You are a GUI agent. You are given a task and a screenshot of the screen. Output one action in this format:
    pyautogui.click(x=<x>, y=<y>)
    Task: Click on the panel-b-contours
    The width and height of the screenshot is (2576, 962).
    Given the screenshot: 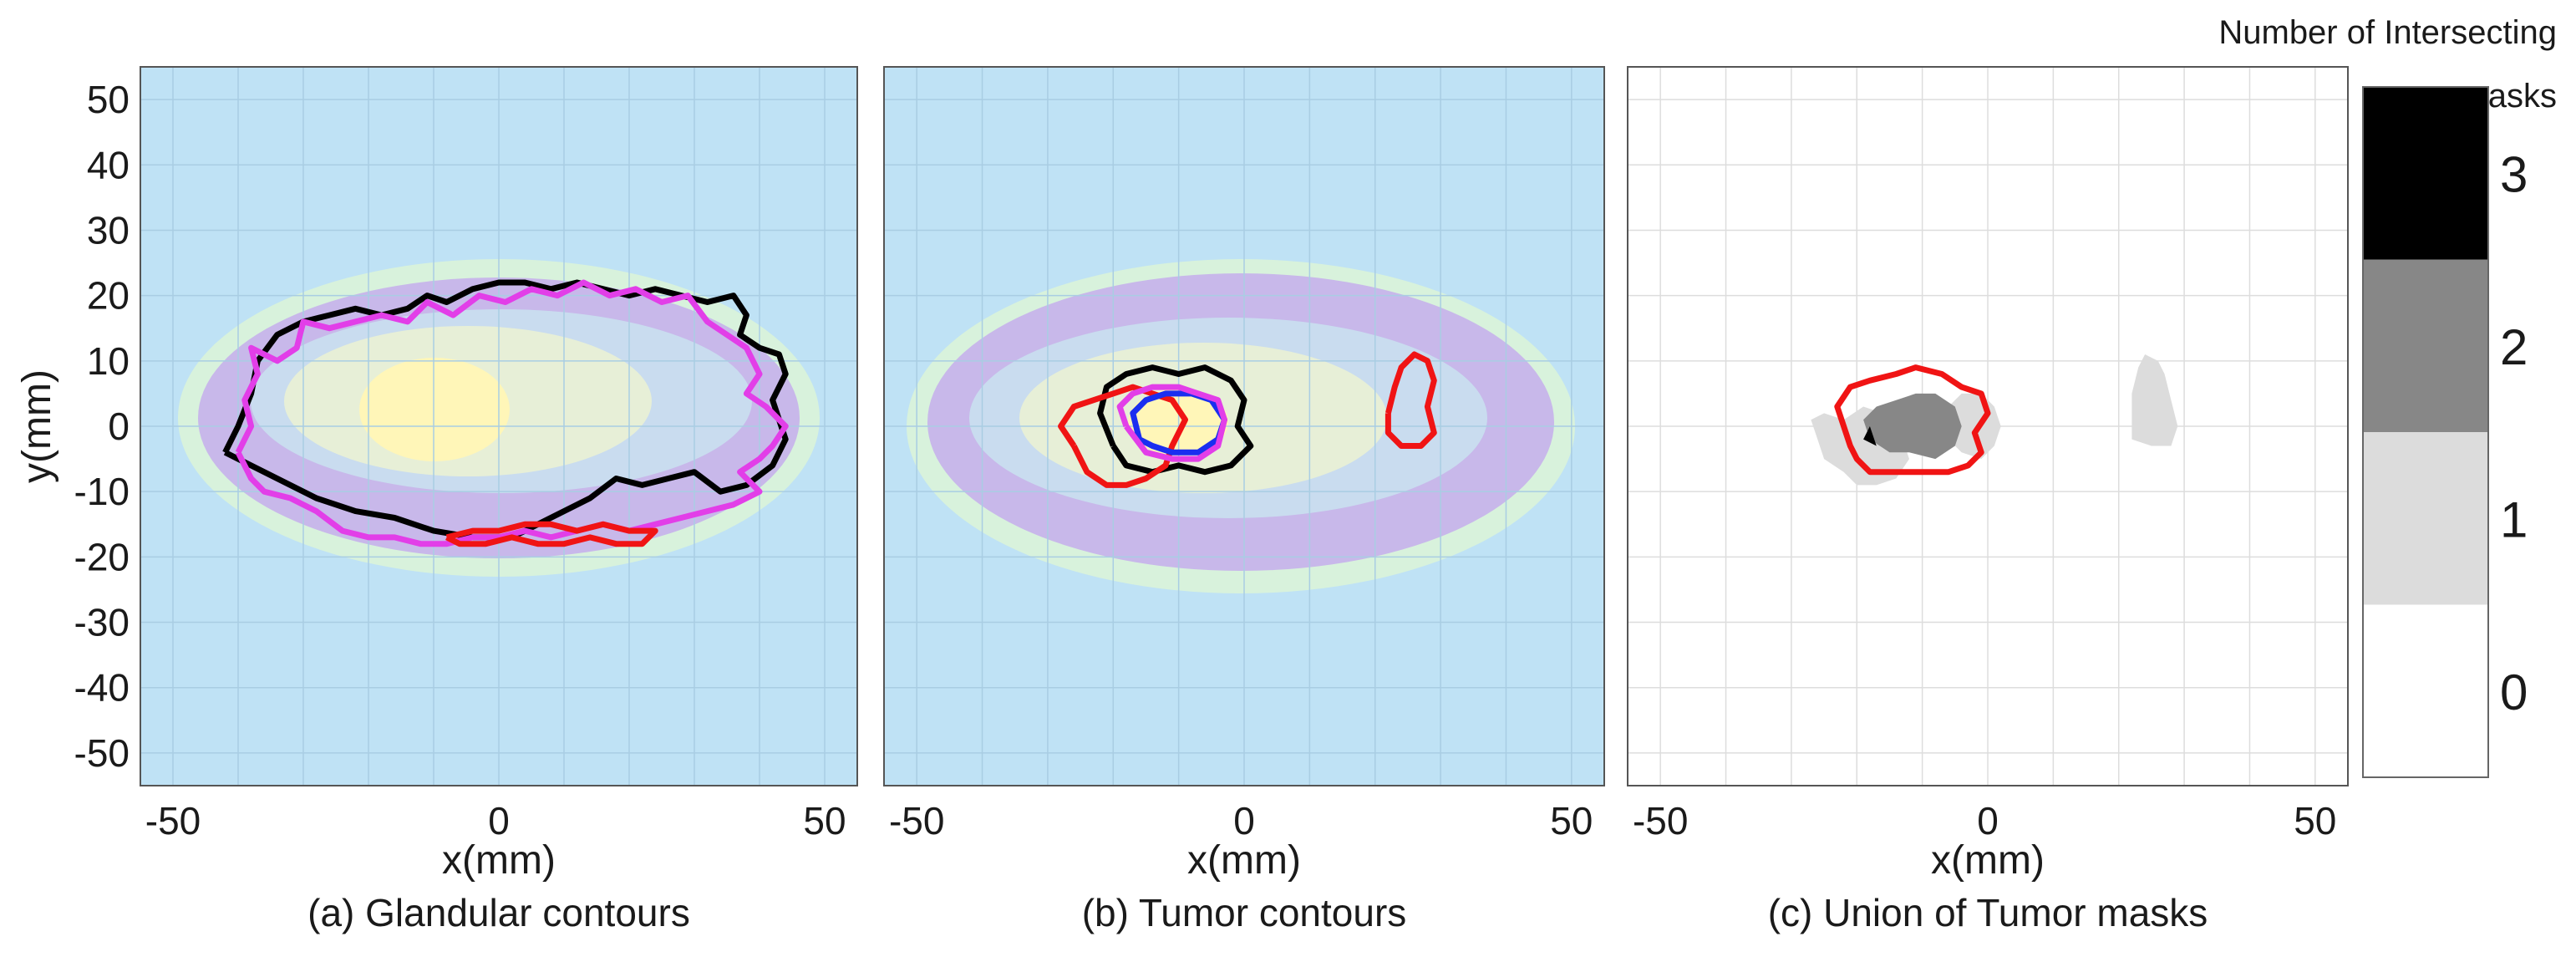 What is the action you would take?
    pyautogui.click(x=1247, y=420)
    